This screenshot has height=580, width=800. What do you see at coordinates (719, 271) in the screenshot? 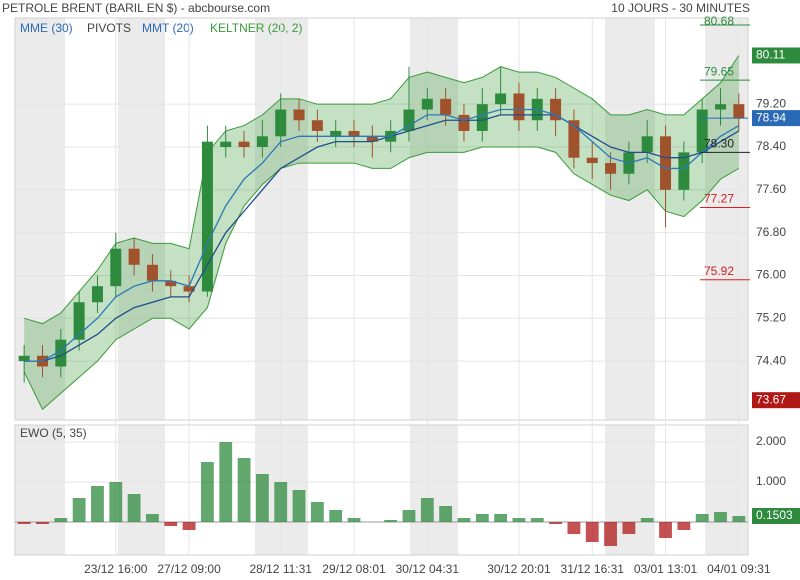
I see `pivot-label: 75.92` at bounding box center [719, 271].